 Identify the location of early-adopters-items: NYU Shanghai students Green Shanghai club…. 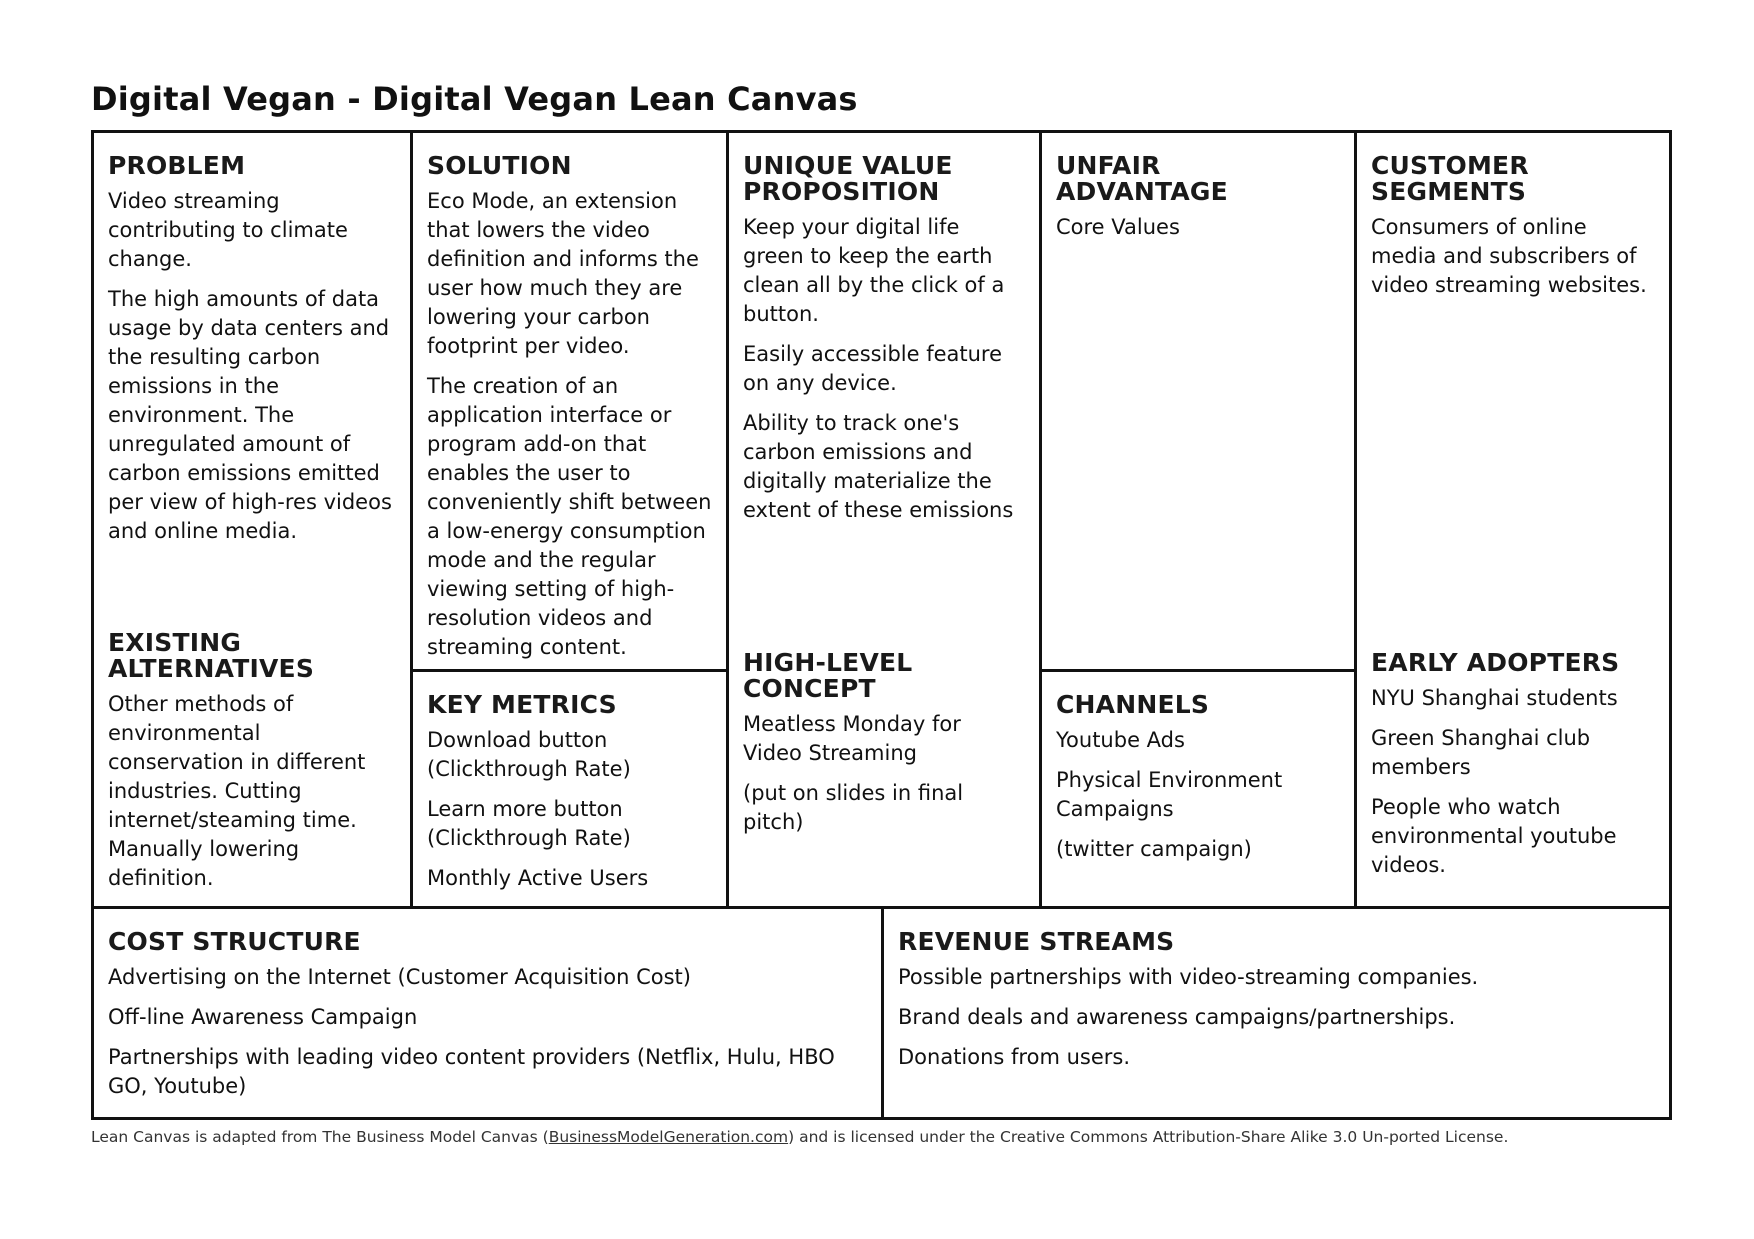
(1513, 782).